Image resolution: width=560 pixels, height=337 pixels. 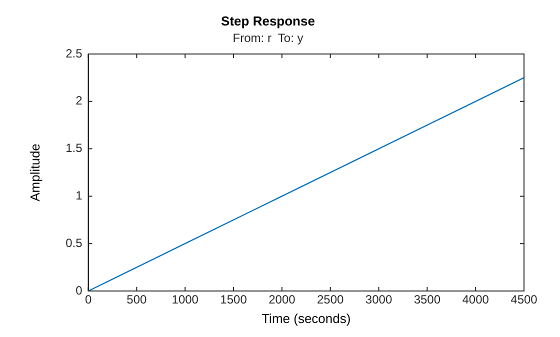 What do you see at coordinates (427, 299) in the screenshot?
I see `x-tick-label: 3500` at bounding box center [427, 299].